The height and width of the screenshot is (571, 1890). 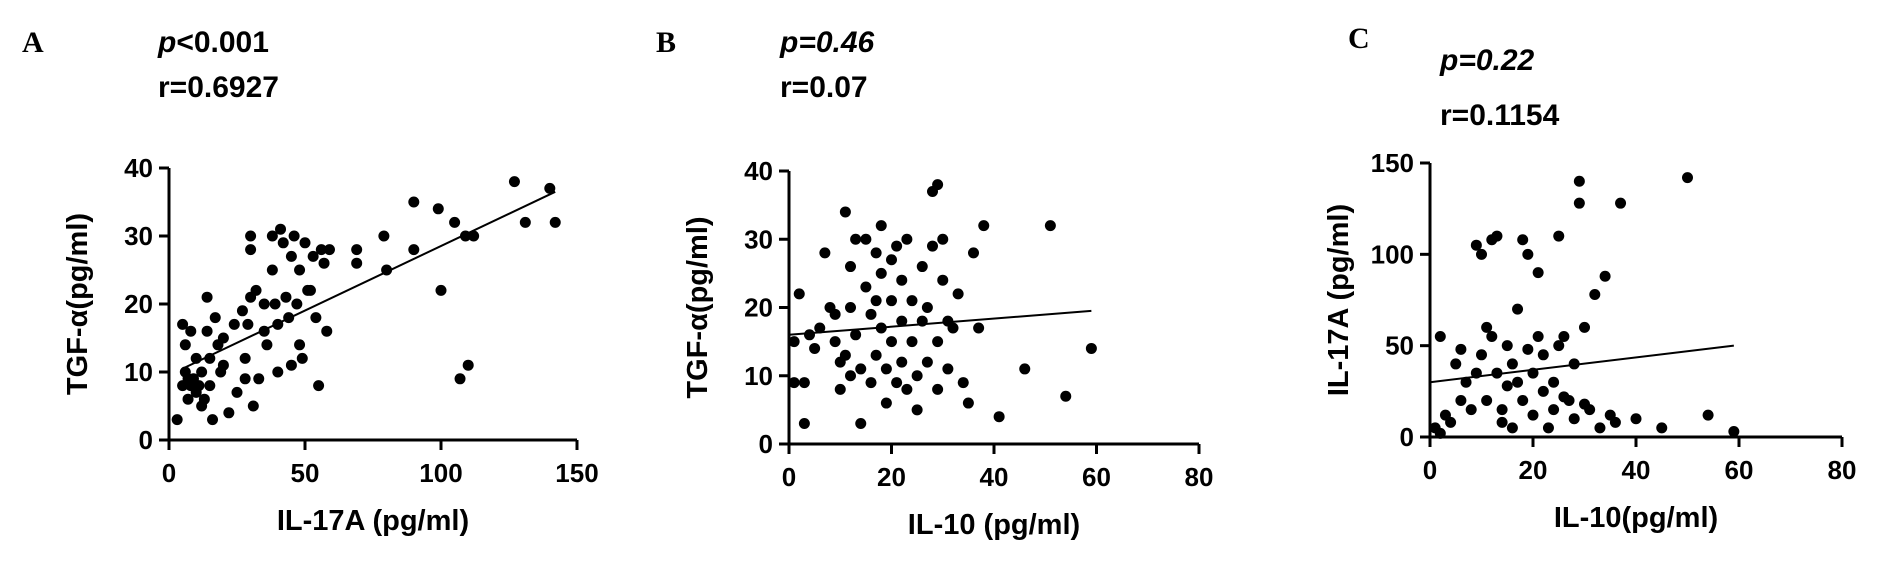 I want to click on y-tick-label: 0, so click(x=766, y=444).